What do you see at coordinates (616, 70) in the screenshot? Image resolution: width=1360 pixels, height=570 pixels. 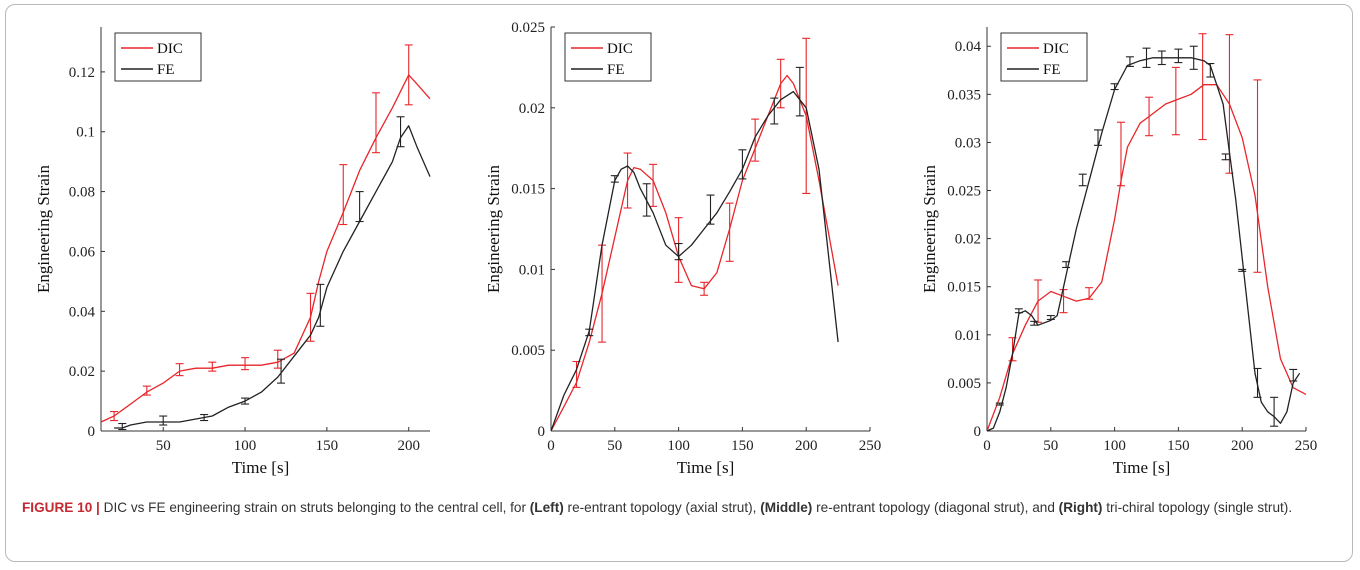 I see `legend-label-fe-middle: FE` at bounding box center [616, 70].